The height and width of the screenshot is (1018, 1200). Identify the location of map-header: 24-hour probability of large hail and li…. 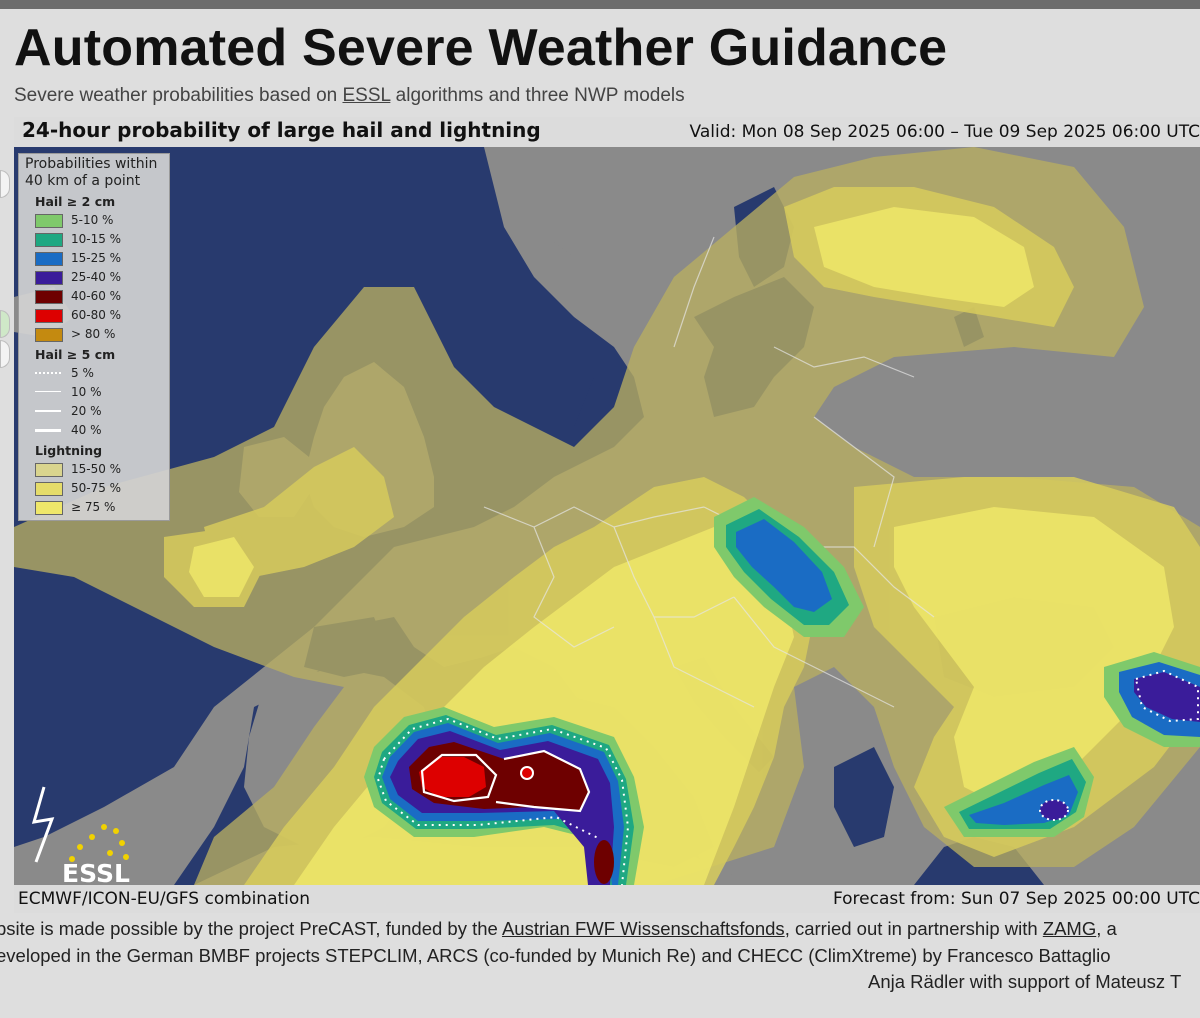
(607, 132).